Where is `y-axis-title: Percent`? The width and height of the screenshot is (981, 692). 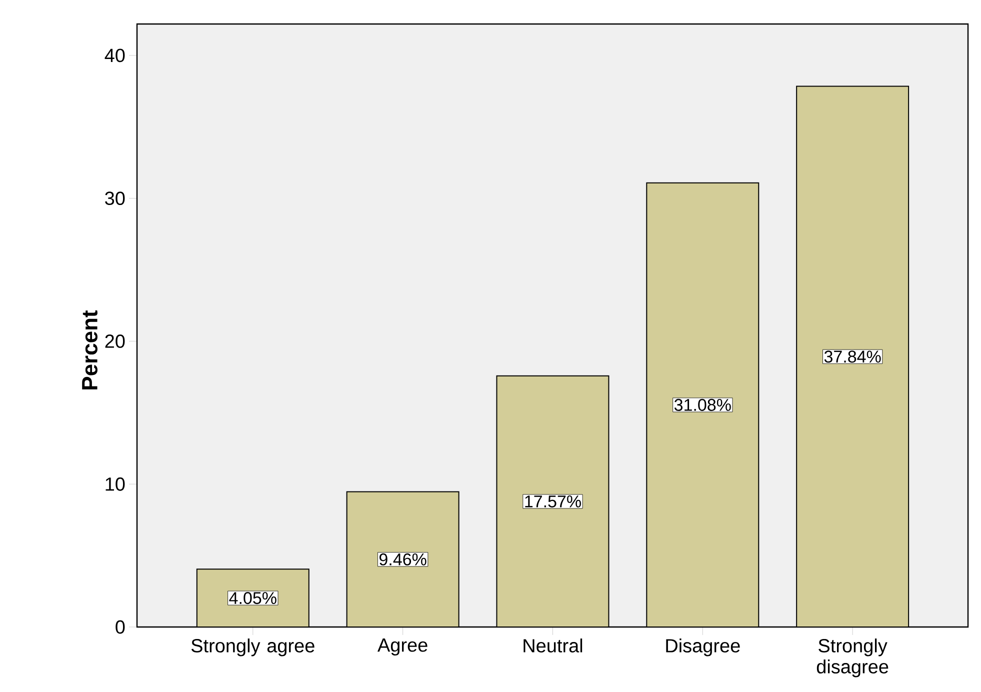
y-axis-title: Percent is located at coordinates (90, 350).